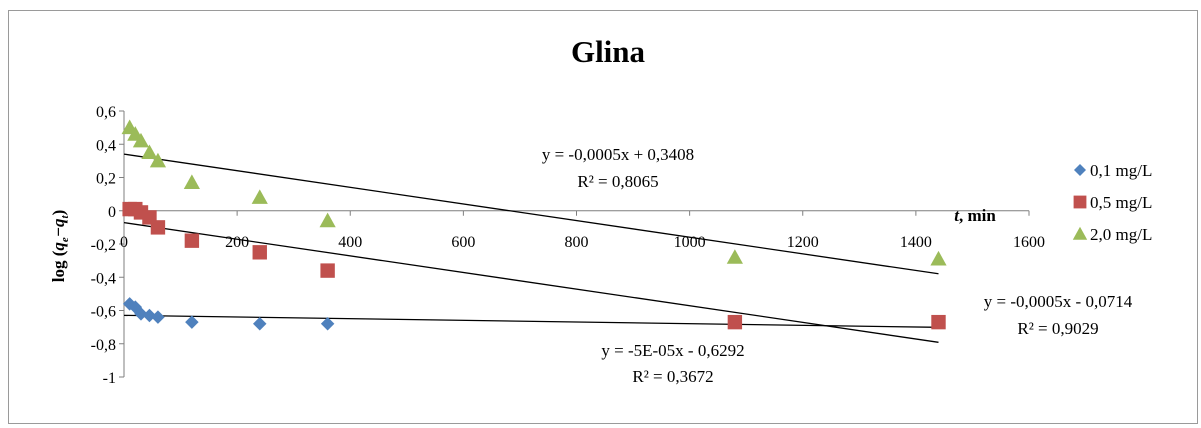  Describe the element at coordinates (463, 242) in the screenshot. I see `x-tick-label: 600` at that location.